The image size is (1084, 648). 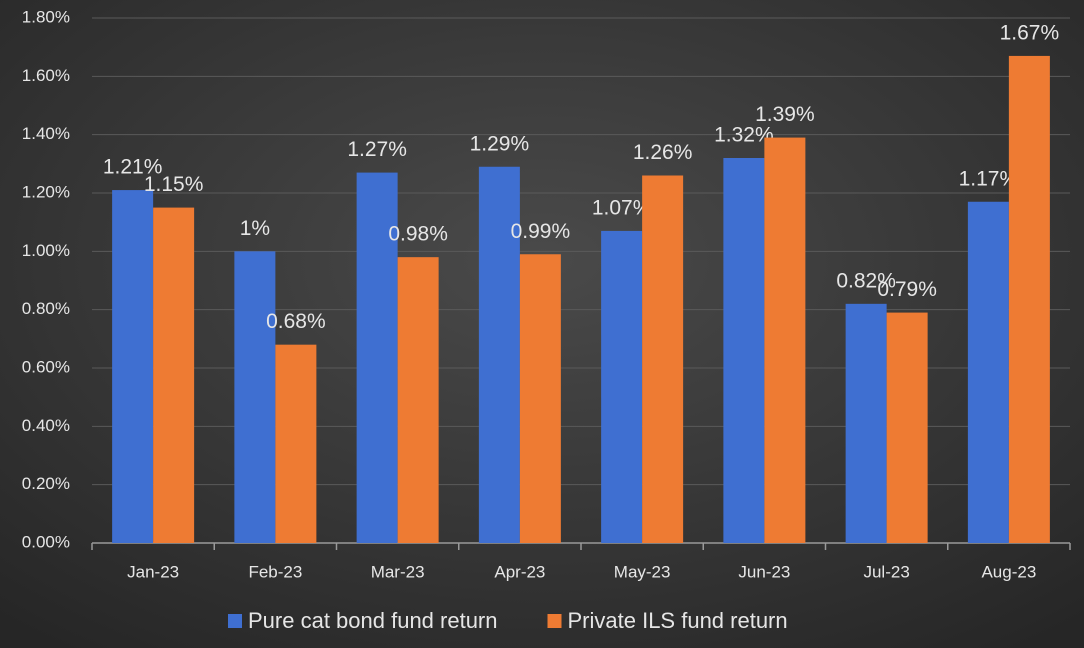 What do you see at coordinates (46, 366) in the screenshot?
I see `y-tick-label: 0.60%` at bounding box center [46, 366].